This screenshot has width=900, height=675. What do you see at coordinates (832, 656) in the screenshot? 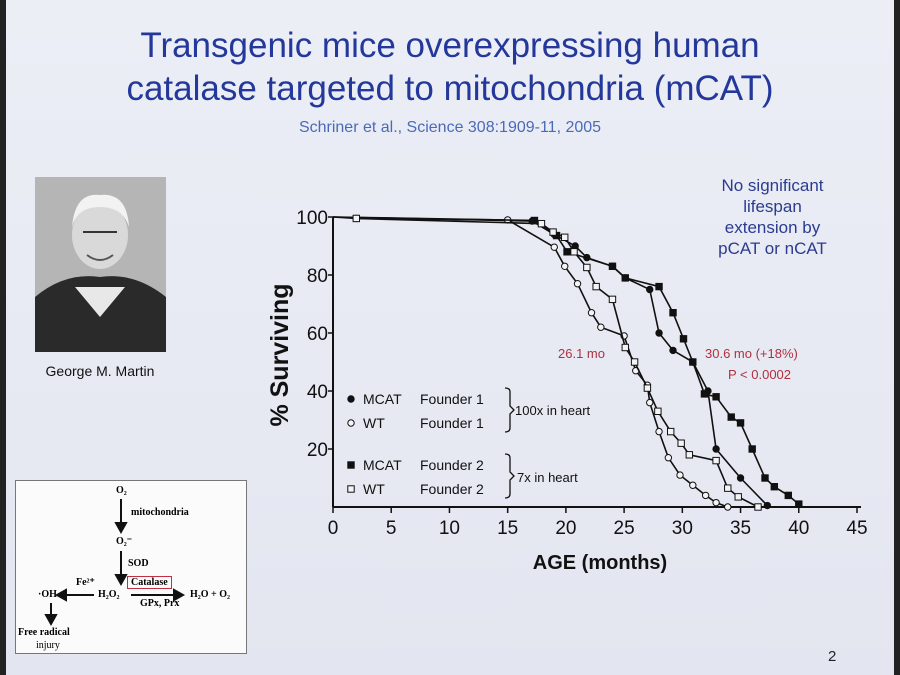
I see `page-number: 2` at bounding box center [832, 656].